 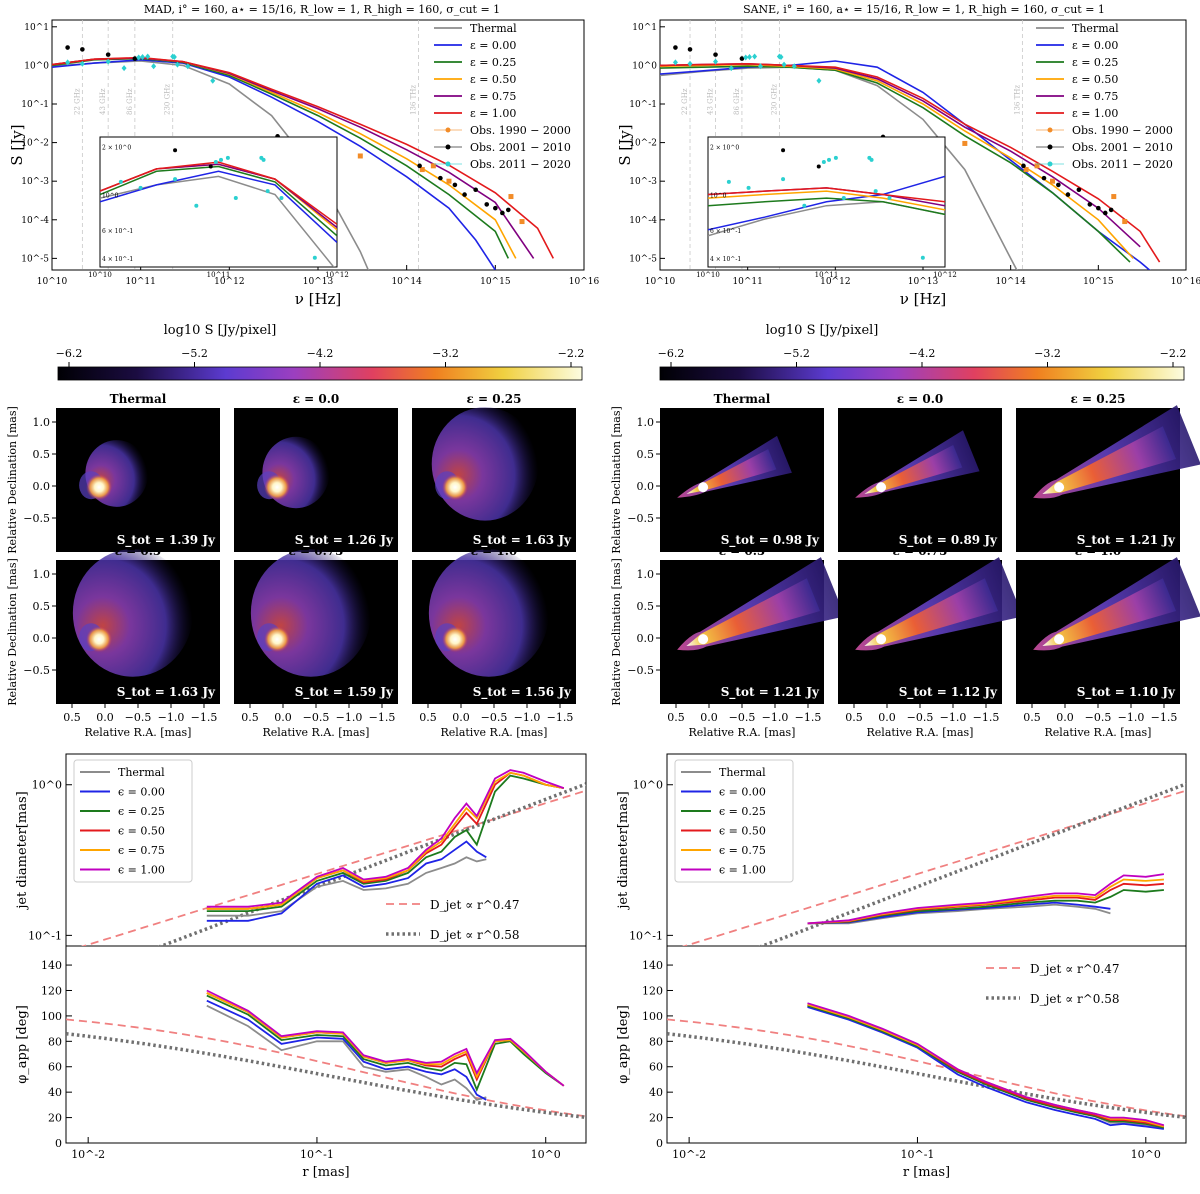 What do you see at coordinates (337, 275) in the screenshot?
I see `inset-x-tick-label: 10^12` at bounding box center [337, 275].